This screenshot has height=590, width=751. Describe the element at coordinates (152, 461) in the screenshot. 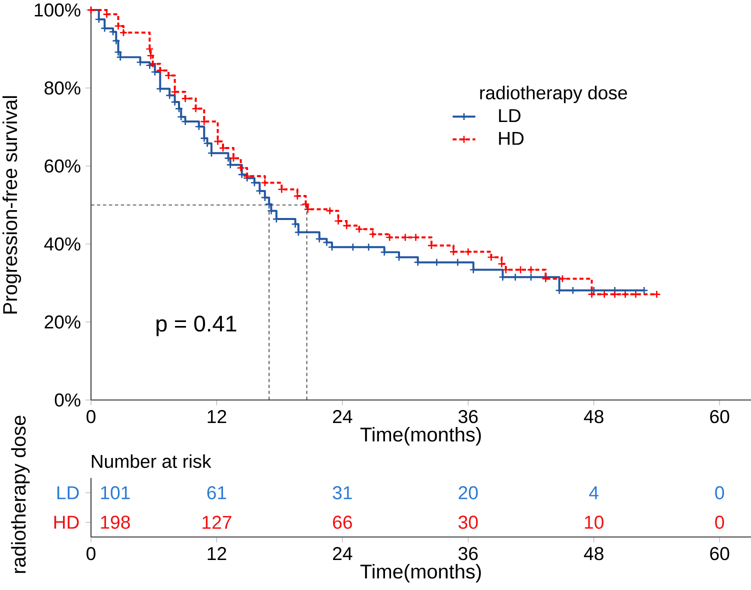

I see `chart-title: Number at risk` at that location.